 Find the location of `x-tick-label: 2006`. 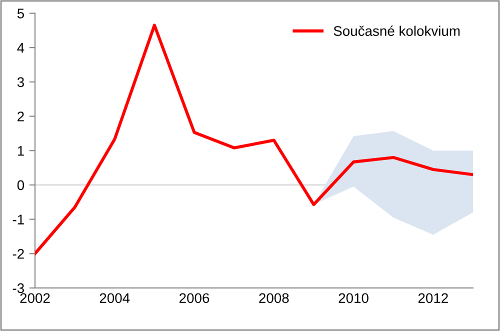

x-tick-label: 2006 is located at coordinates (195, 298).